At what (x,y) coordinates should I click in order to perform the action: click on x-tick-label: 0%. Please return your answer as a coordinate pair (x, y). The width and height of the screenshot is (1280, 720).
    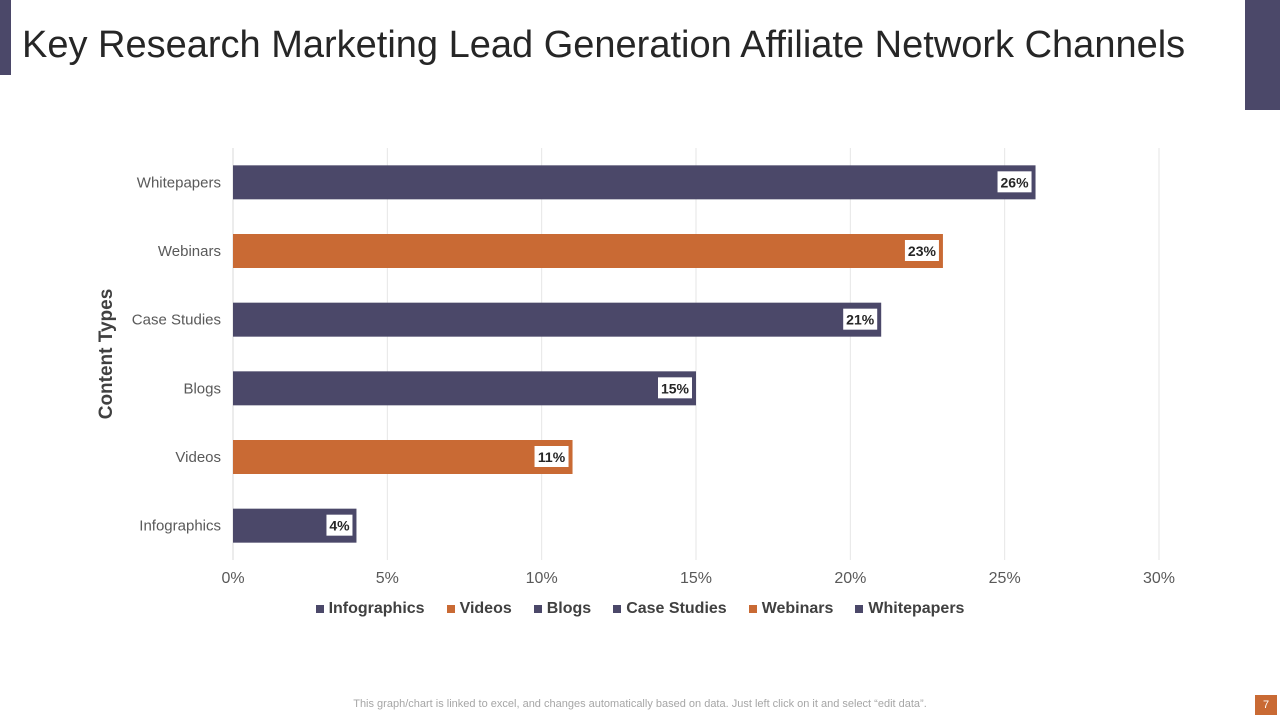
    Looking at the image, I should click on (232, 578).